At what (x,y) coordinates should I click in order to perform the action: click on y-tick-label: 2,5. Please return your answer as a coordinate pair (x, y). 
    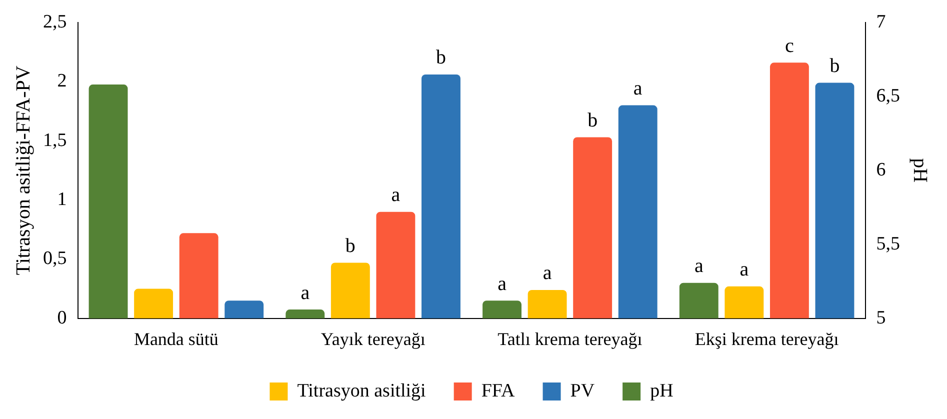
    Looking at the image, I should click on (55, 21).